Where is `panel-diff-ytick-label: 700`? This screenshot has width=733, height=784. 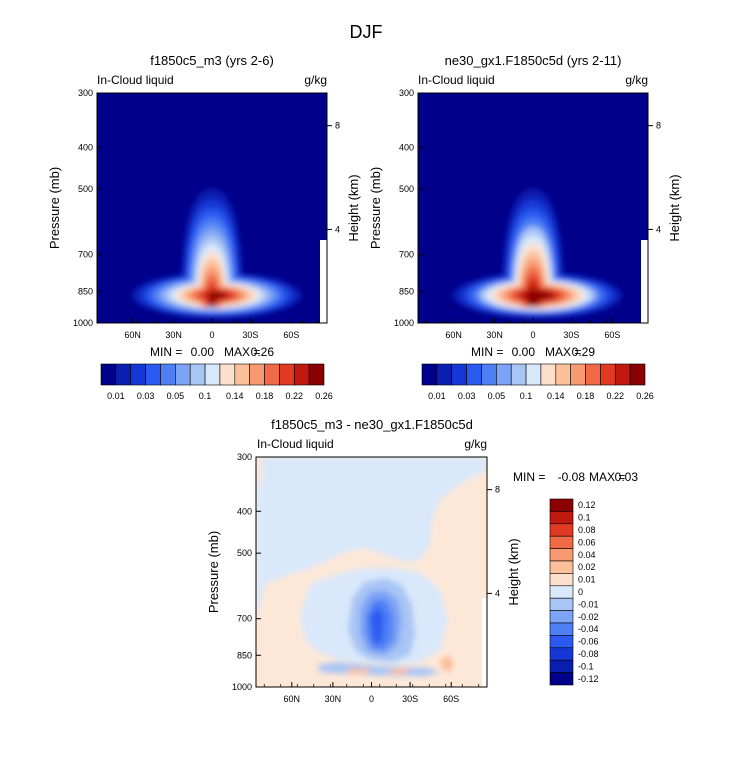
panel-diff-ytick-label: 700 is located at coordinates (244, 619).